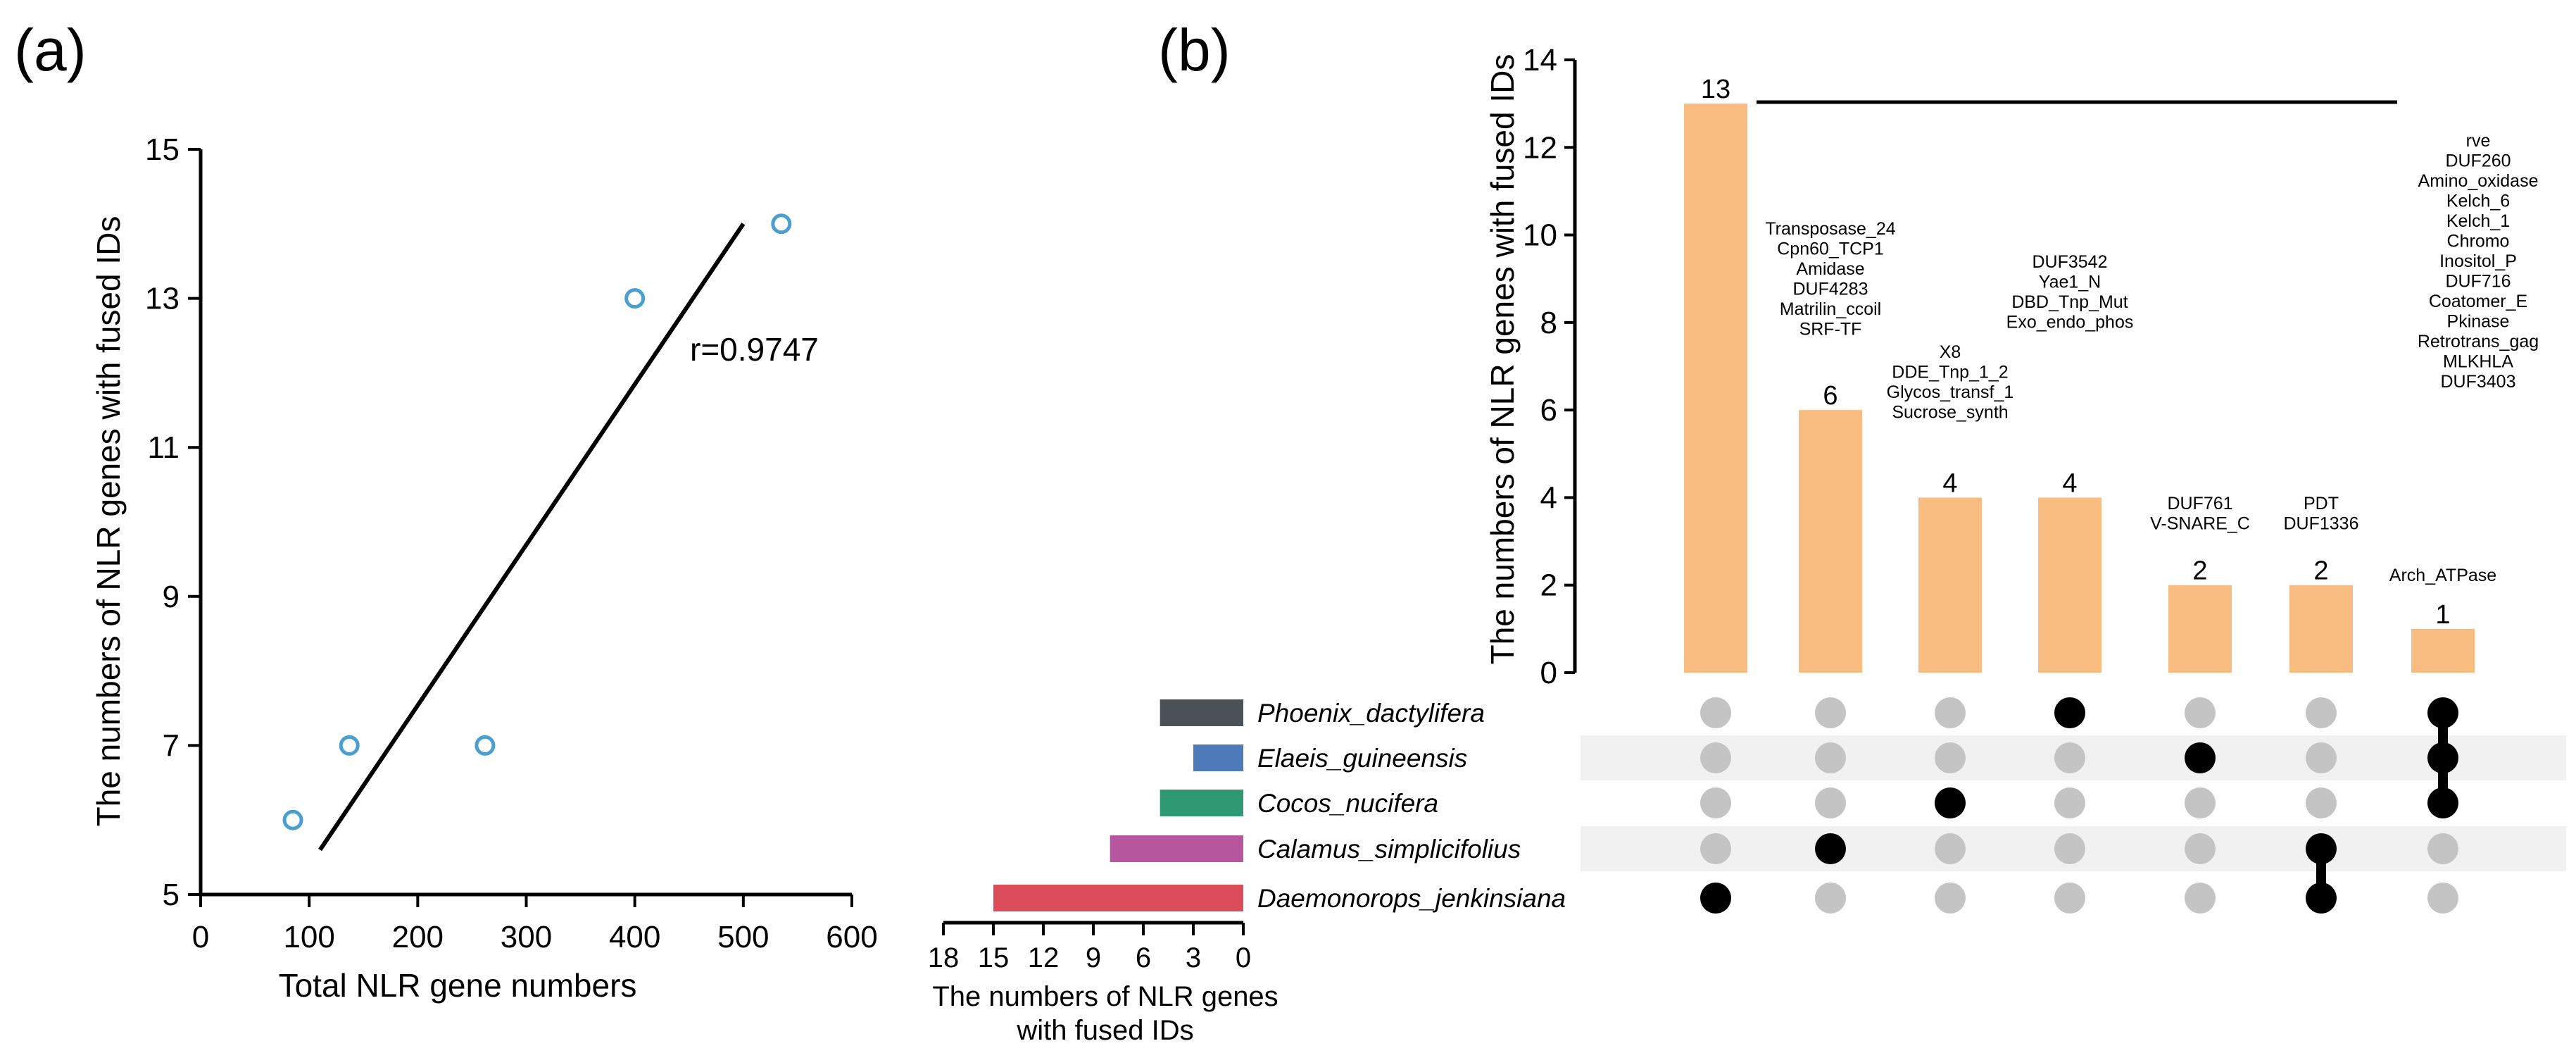 The width and height of the screenshot is (2576, 1053). I want to click on intersection-y-tick-label: 2, so click(1548, 586).